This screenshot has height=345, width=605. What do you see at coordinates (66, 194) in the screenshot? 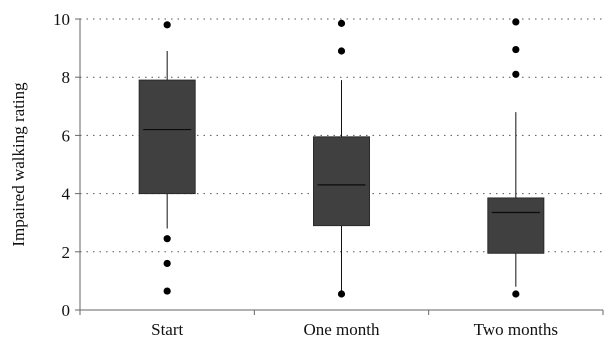
I see `y-tick-label-4: 4` at bounding box center [66, 194].